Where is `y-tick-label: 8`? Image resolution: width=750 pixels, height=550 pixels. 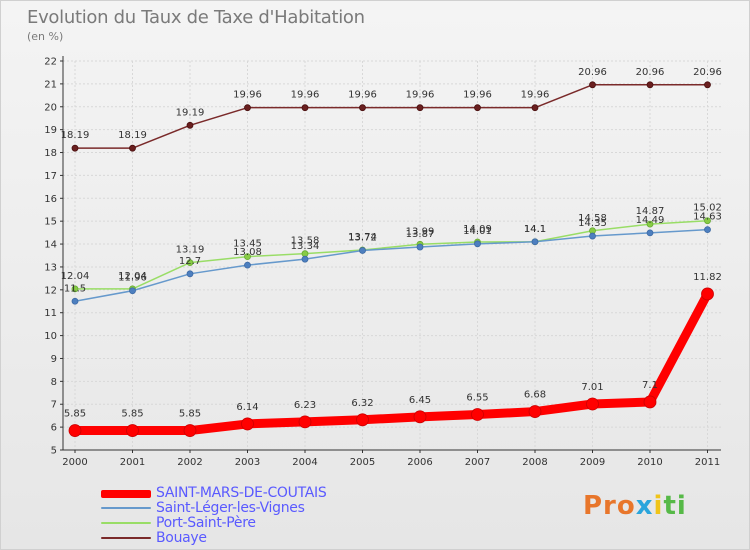
y-tick-label: 8 is located at coordinates (54, 382).